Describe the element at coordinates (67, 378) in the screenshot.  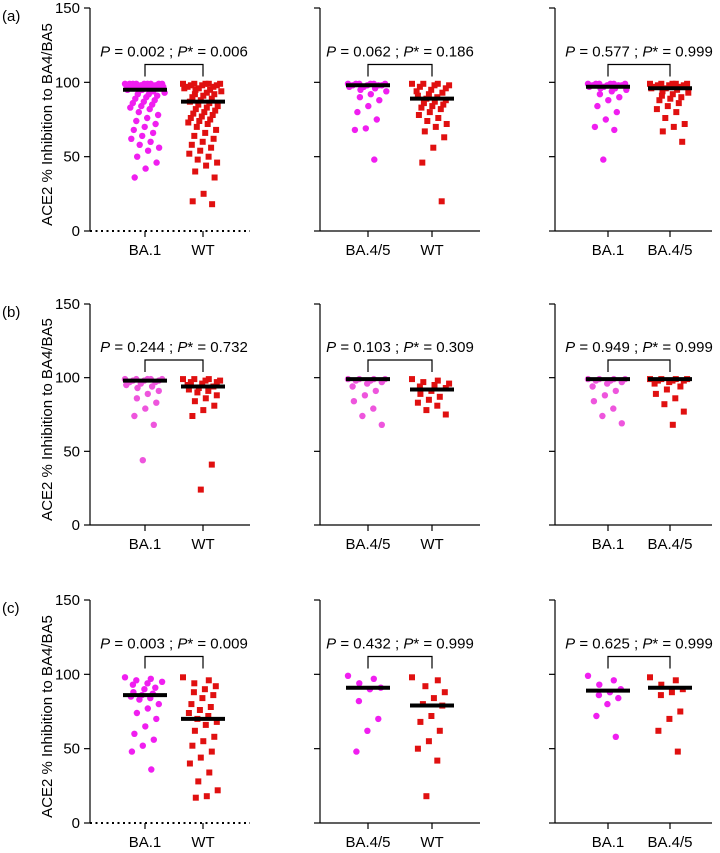
I see `y-tick-label: 100` at that location.